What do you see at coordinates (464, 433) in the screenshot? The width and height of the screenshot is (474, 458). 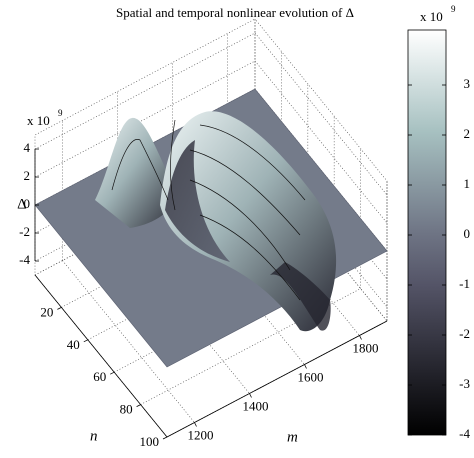 I see `colorbar-tick-label: -4` at bounding box center [464, 433].